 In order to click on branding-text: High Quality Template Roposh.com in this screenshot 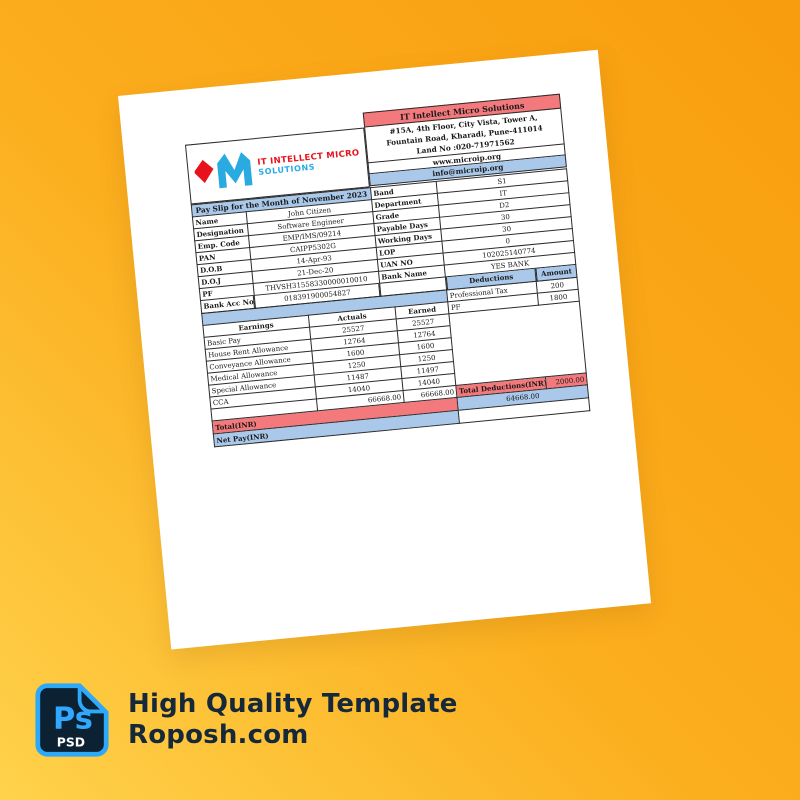, I will do `click(293, 720)`.